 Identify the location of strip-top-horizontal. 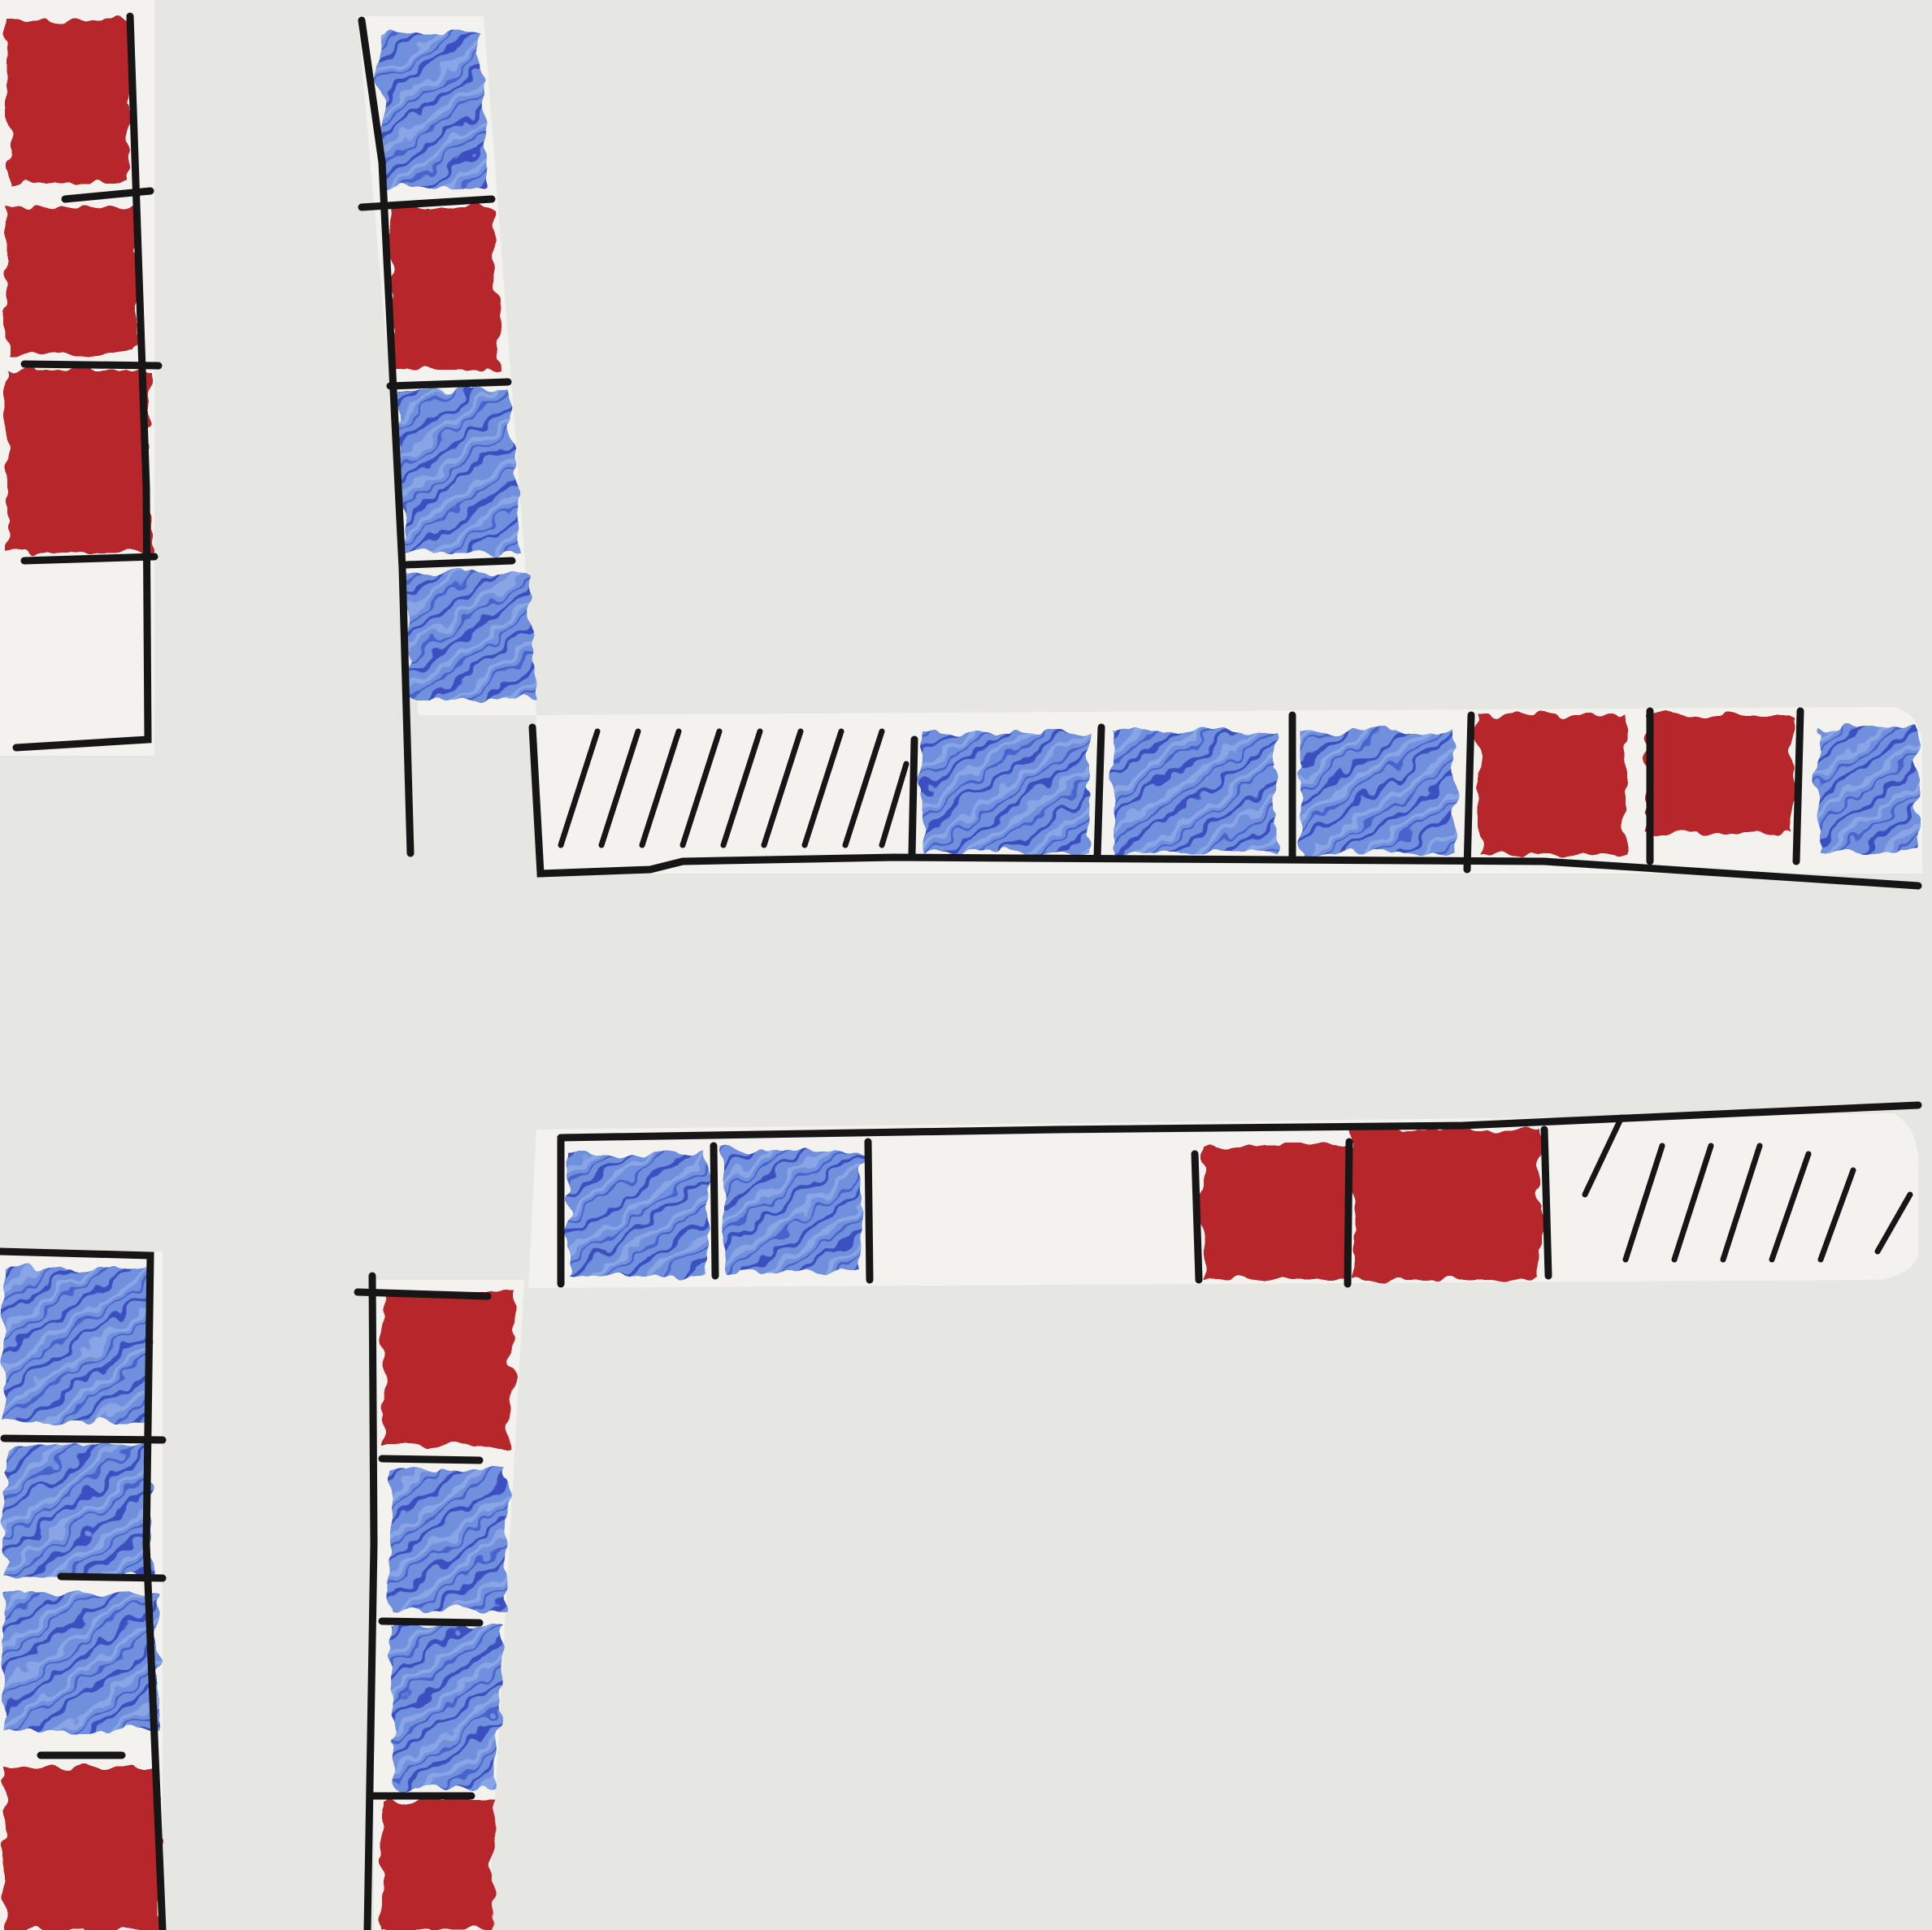
(1225, 798).